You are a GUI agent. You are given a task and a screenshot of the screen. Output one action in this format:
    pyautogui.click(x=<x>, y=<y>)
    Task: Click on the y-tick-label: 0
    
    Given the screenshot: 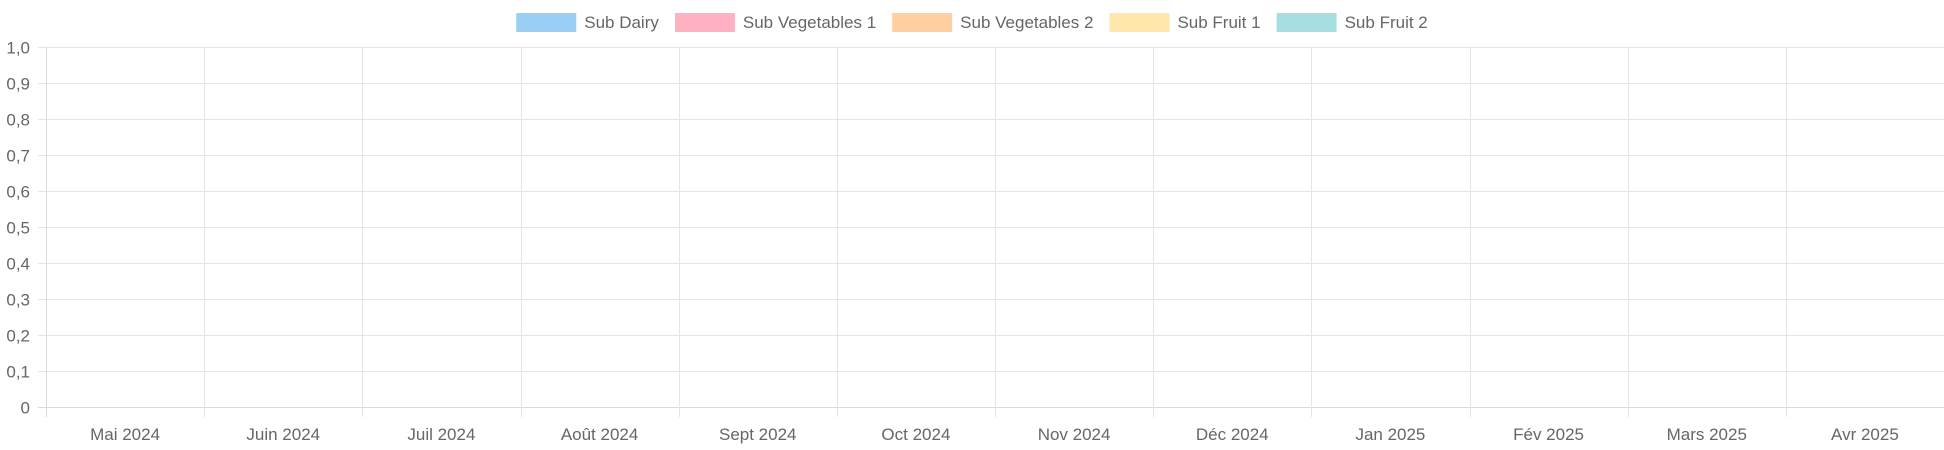 What is the action you would take?
    pyautogui.click(x=25, y=408)
    